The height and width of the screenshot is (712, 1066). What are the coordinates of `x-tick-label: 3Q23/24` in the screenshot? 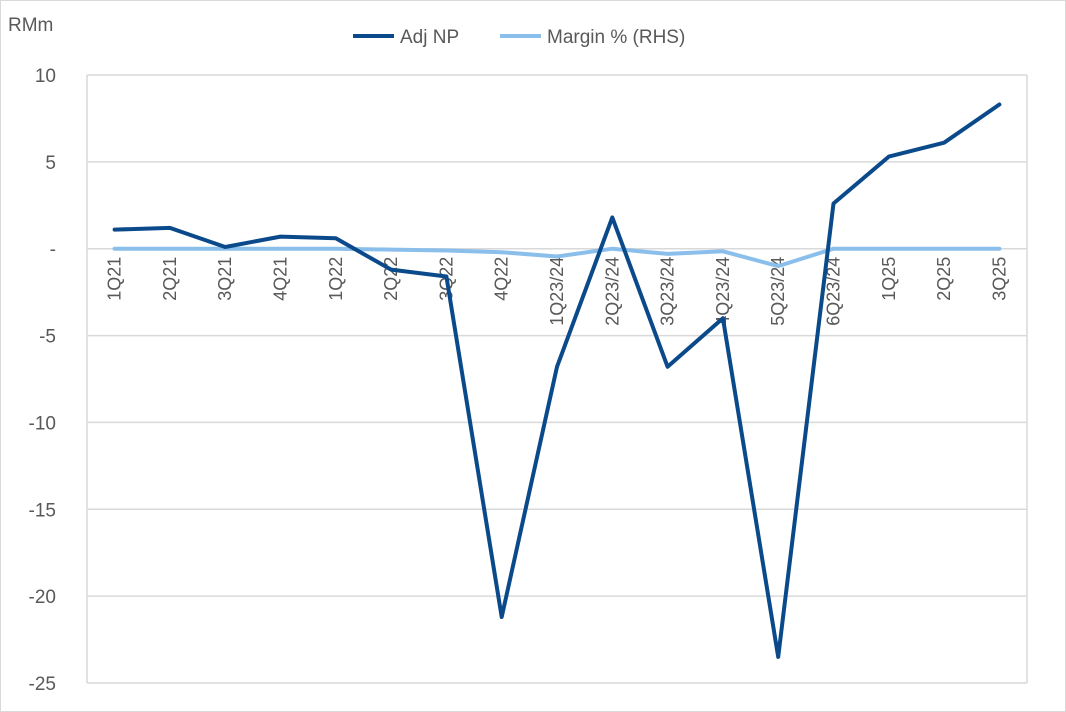 It's located at (668, 291).